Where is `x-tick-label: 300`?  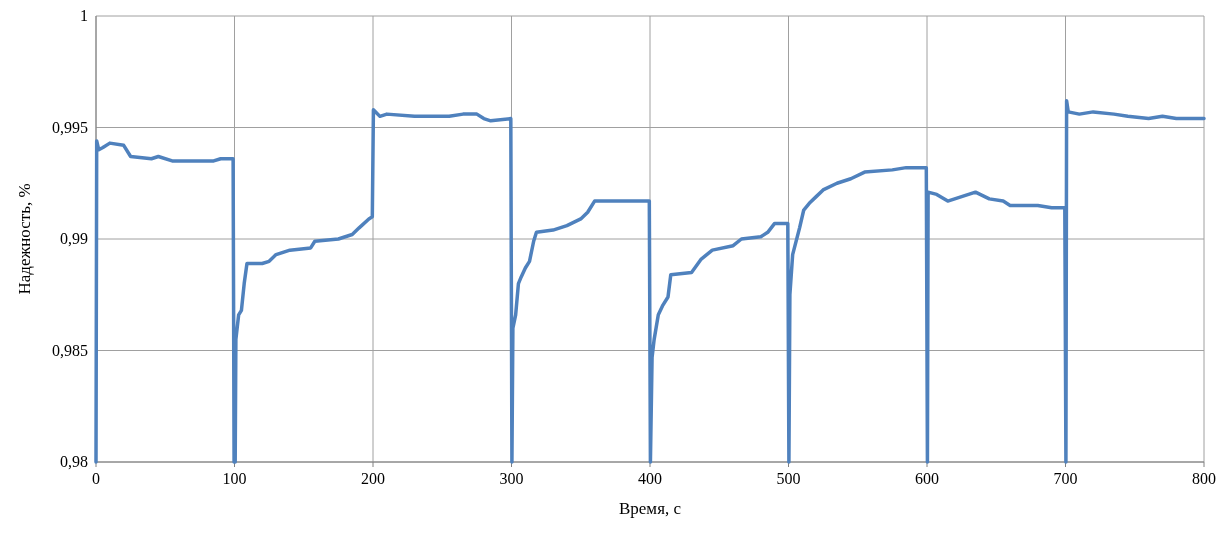 x-tick-label: 300 is located at coordinates (511, 478).